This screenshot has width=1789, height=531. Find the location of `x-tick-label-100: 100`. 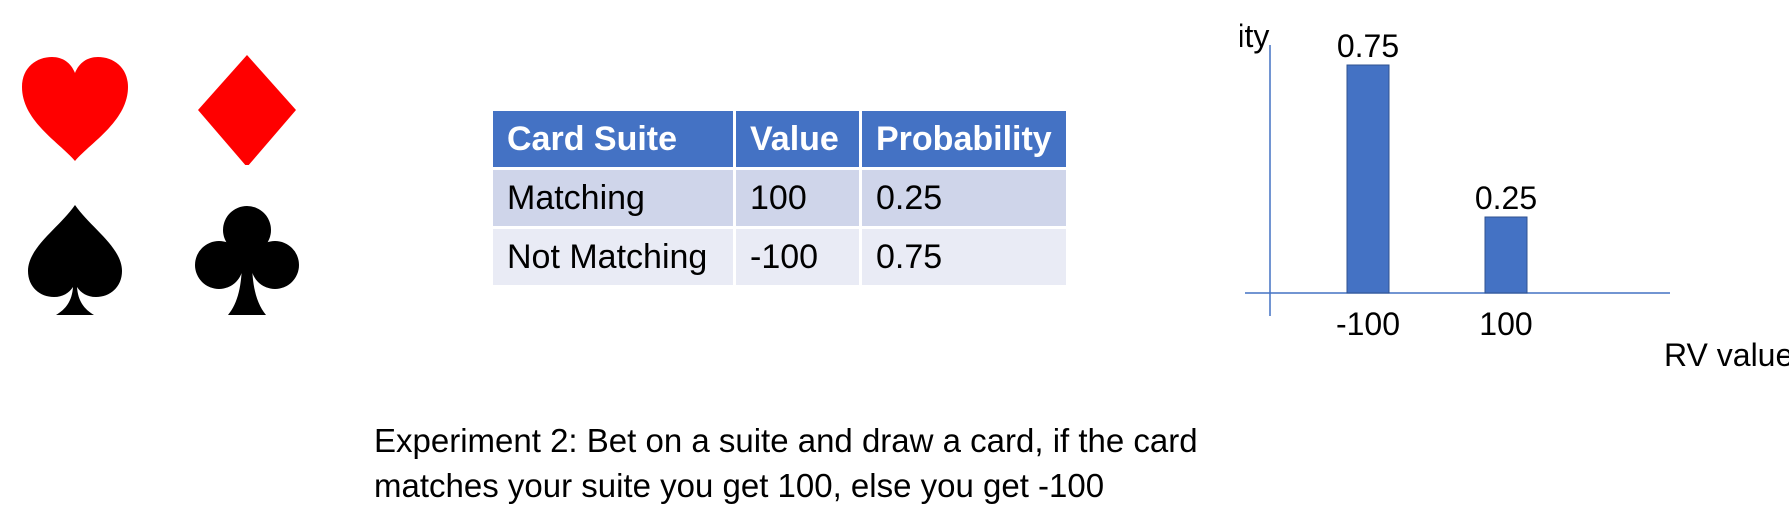

x-tick-label-100: 100 is located at coordinates (1505, 324).